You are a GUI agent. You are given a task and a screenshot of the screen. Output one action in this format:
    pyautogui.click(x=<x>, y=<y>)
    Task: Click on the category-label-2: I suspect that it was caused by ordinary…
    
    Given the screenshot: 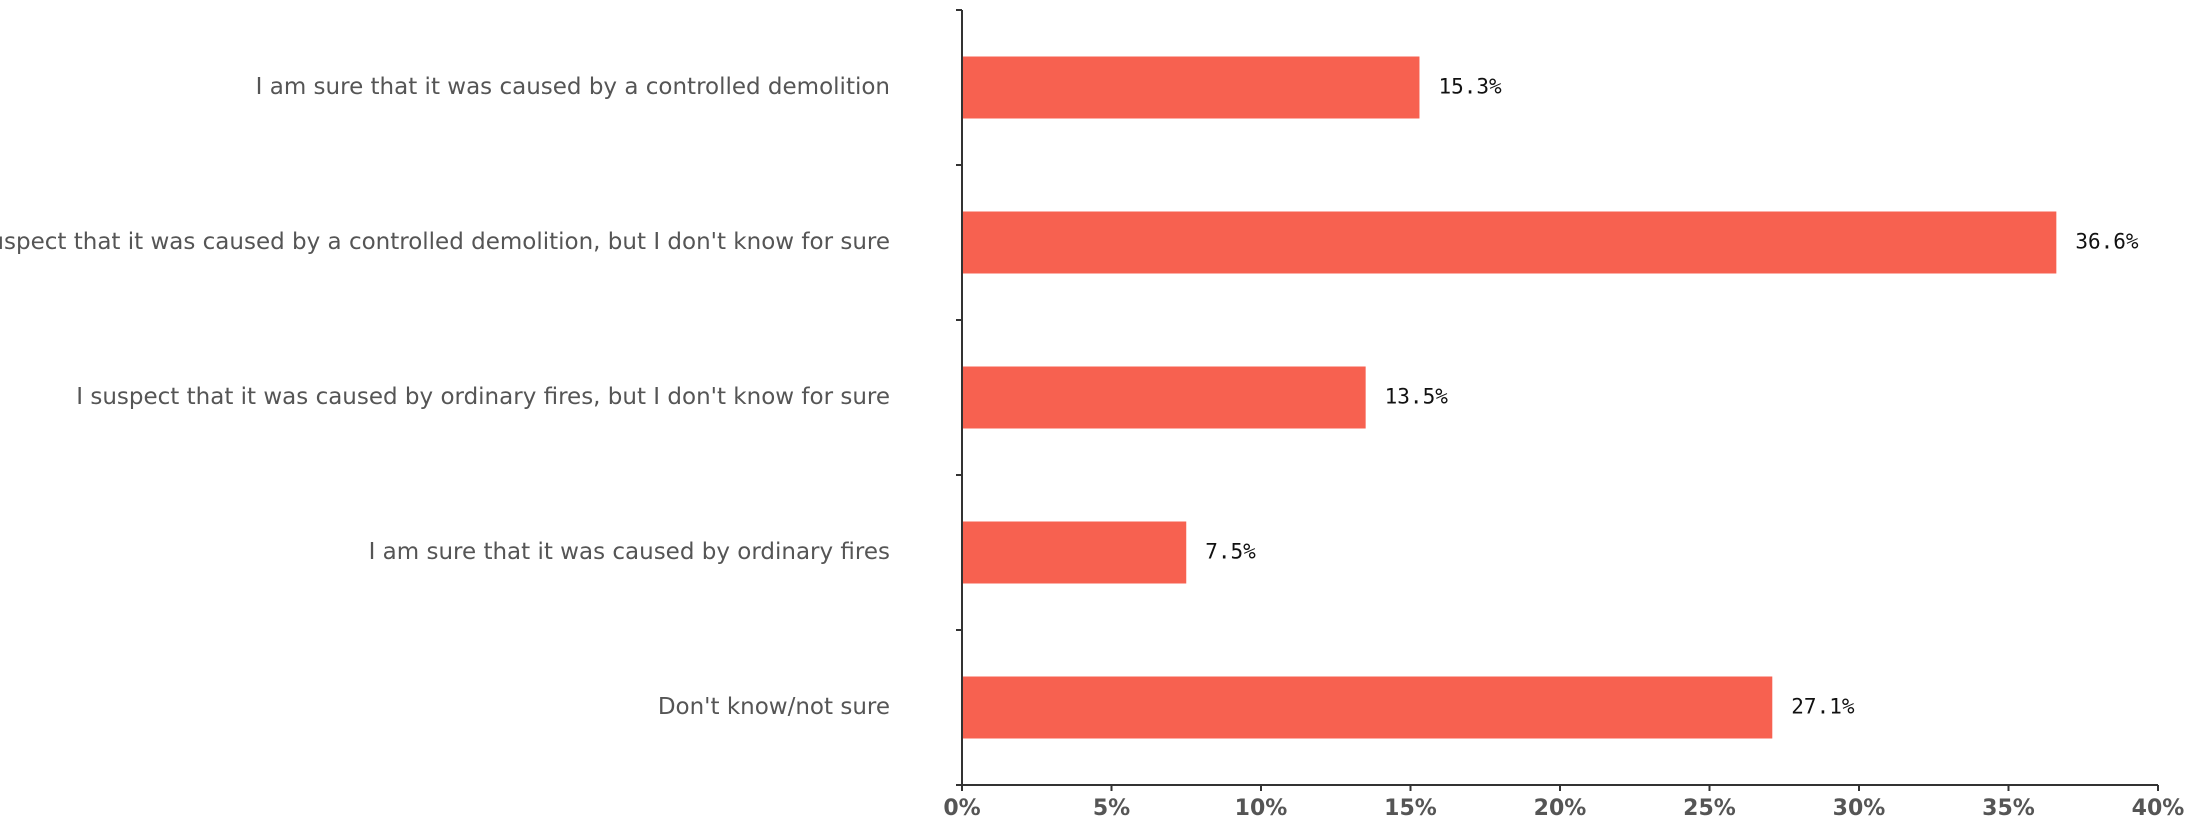 What is the action you would take?
    pyautogui.click(x=483, y=397)
    